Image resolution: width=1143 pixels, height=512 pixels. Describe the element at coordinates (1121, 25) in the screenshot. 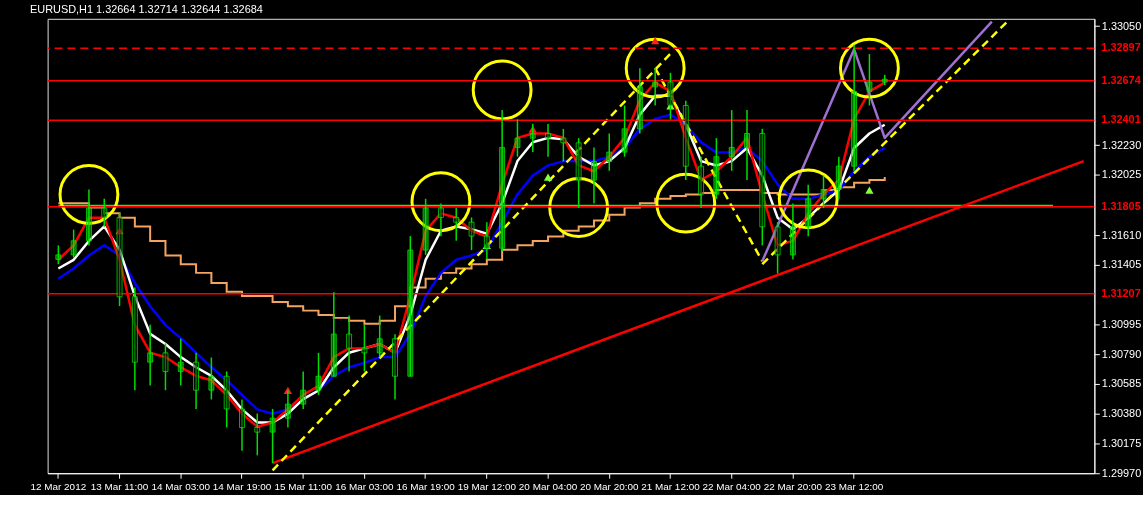

I see `y-tick-label: 1.33050` at that location.